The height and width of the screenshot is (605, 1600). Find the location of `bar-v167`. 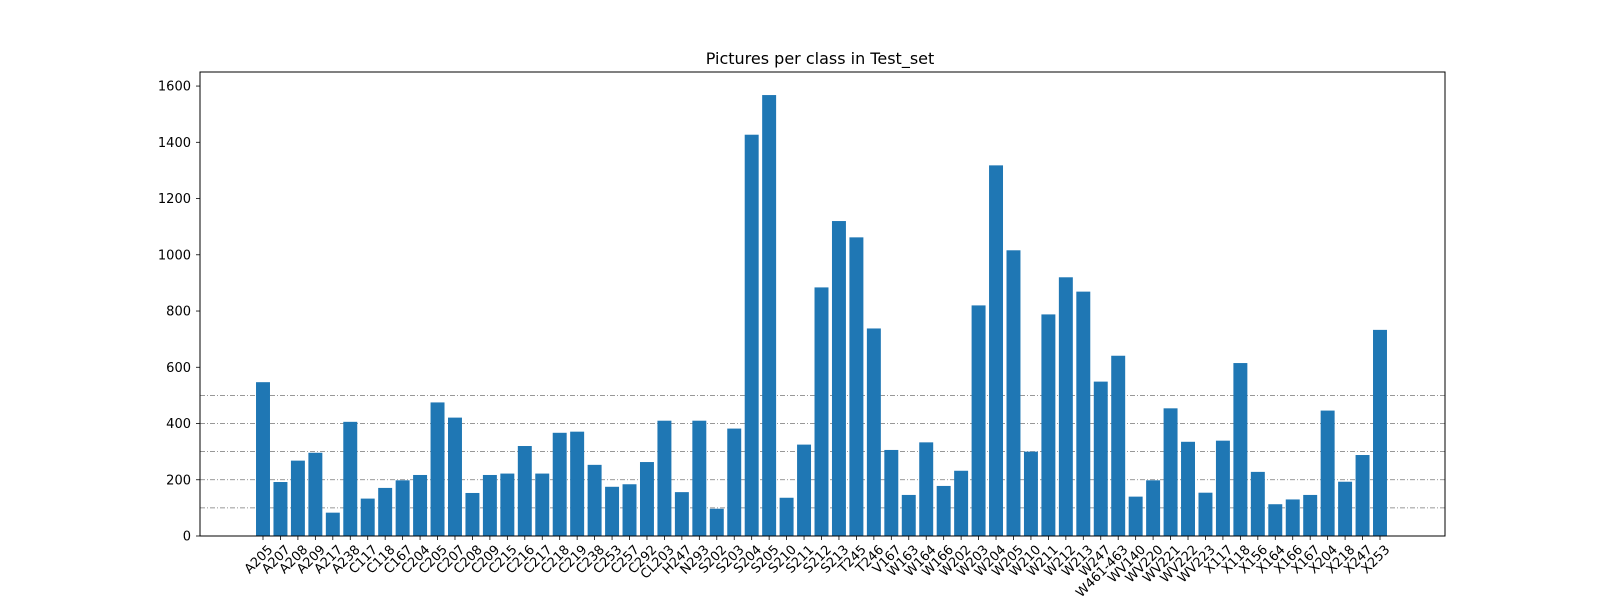

bar-v167 is located at coordinates (891, 492).